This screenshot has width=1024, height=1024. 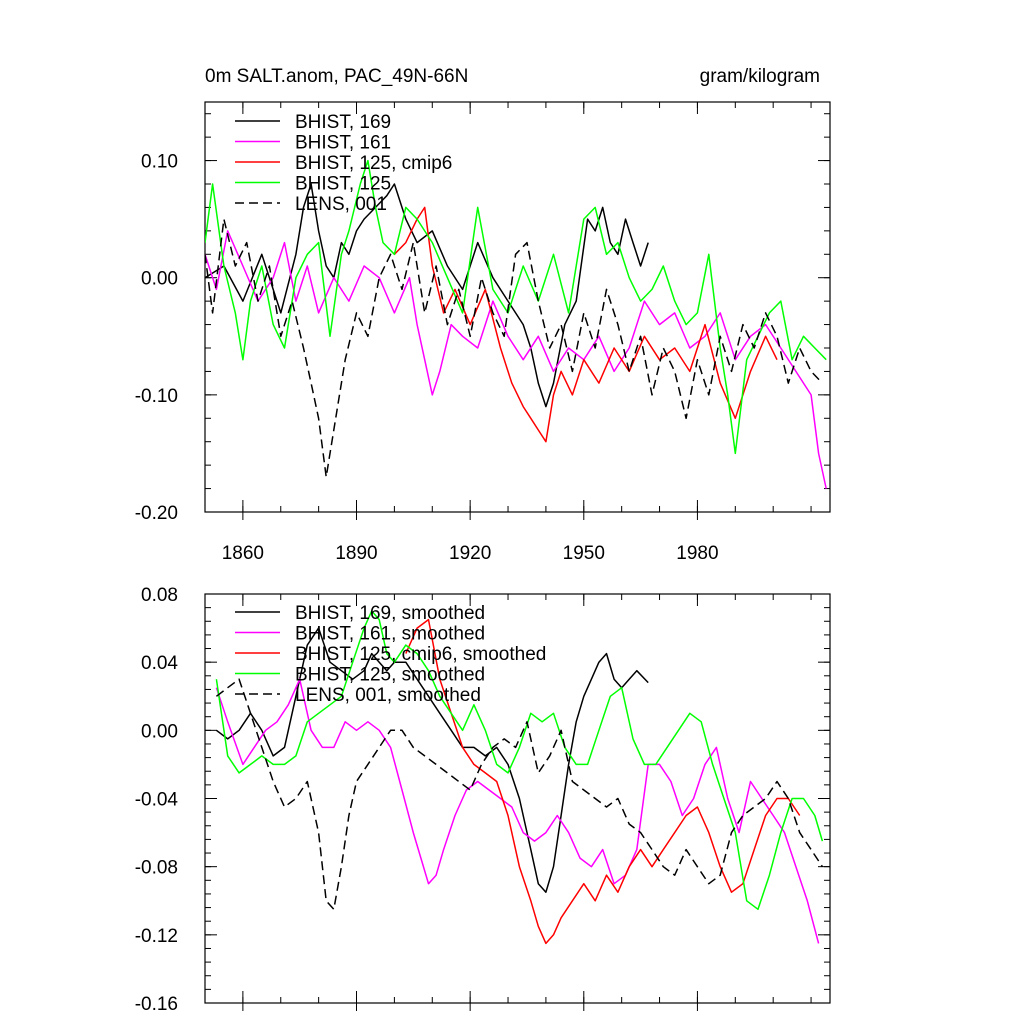 I want to click on y-tick-label: 0.10, so click(x=159, y=162).